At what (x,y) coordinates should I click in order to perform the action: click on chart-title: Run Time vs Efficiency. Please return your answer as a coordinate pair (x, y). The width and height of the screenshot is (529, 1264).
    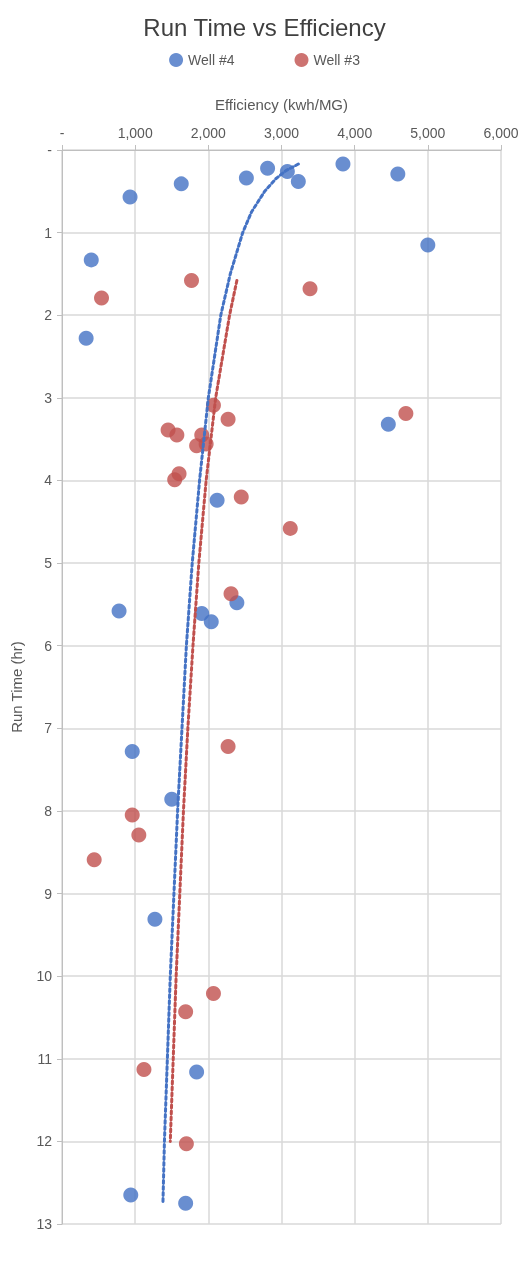
    Looking at the image, I should click on (264, 27).